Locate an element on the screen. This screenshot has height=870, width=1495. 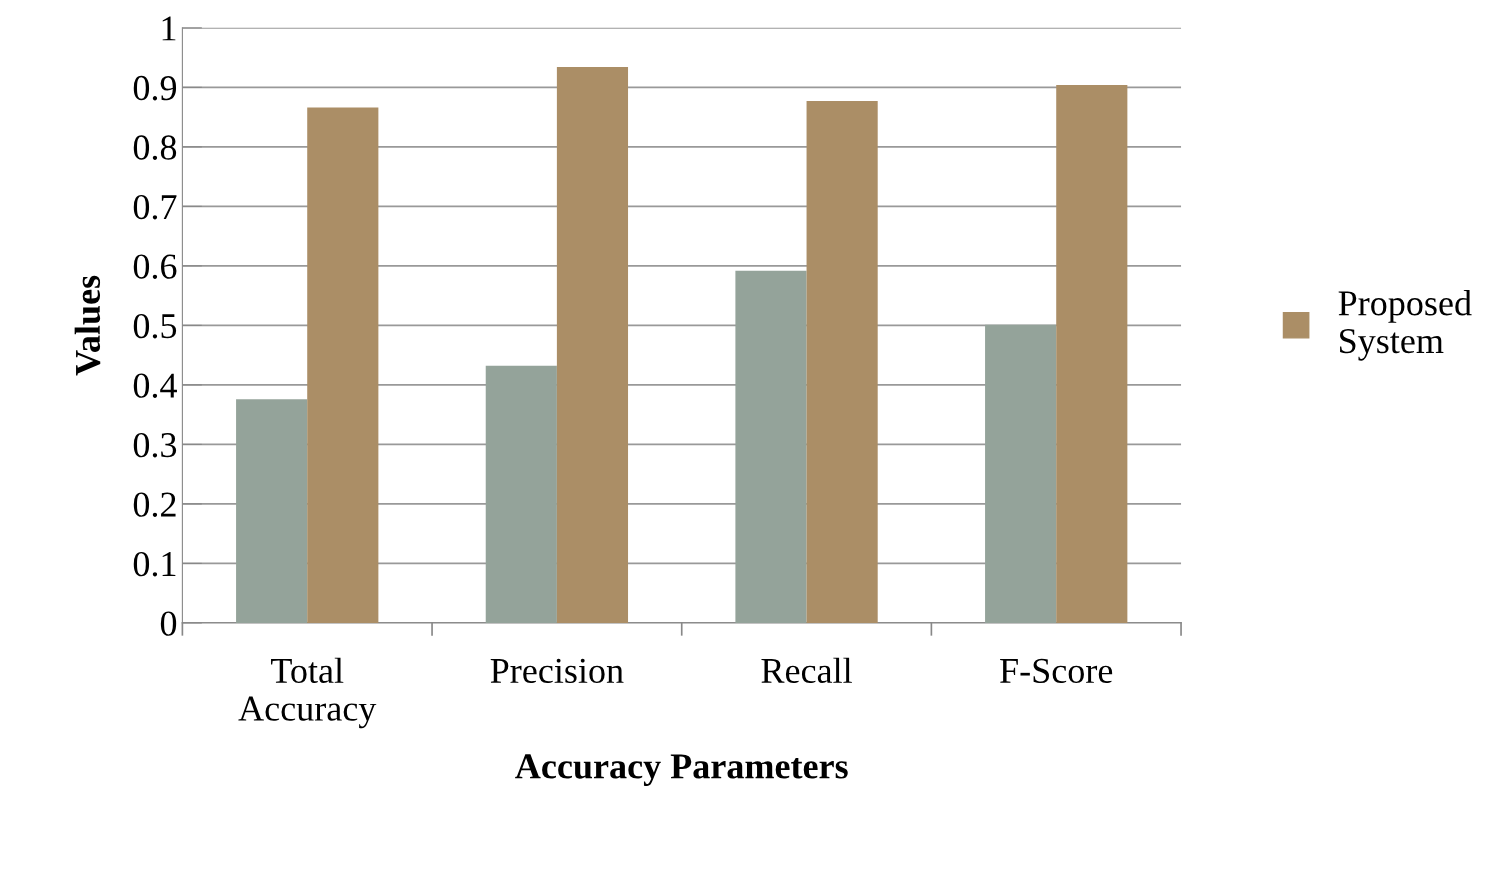
y-axis-title: Values is located at coordinates (87, 325).